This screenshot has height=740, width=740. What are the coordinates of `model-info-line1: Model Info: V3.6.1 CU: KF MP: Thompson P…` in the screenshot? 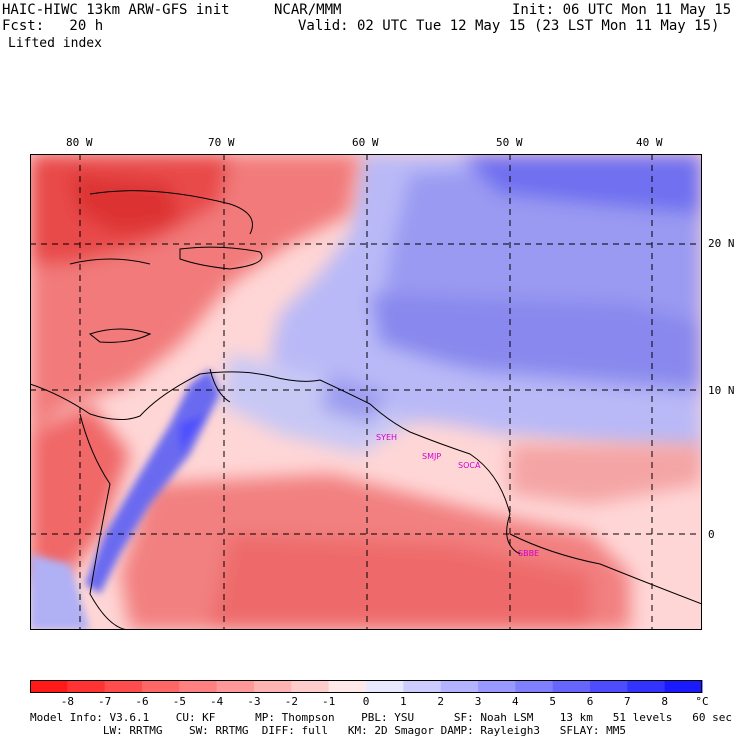 It's located at (381, 717).